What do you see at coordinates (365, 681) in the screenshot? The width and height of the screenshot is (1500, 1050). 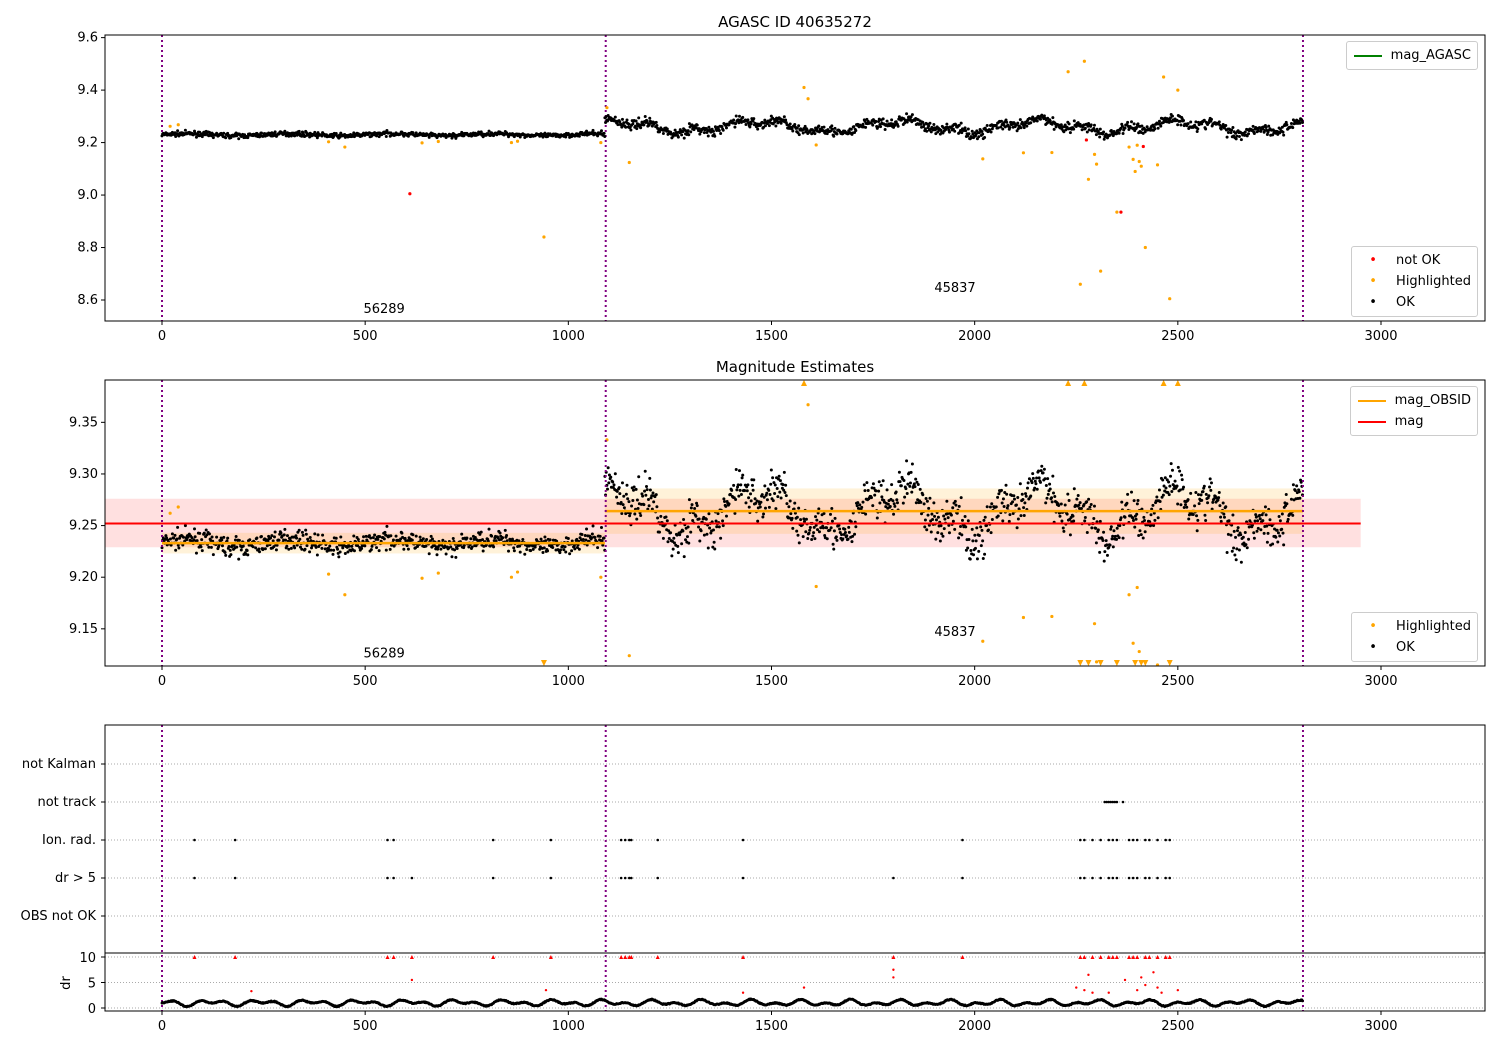 I see `x-tick-label: 500` at bounding box center [365, 681].